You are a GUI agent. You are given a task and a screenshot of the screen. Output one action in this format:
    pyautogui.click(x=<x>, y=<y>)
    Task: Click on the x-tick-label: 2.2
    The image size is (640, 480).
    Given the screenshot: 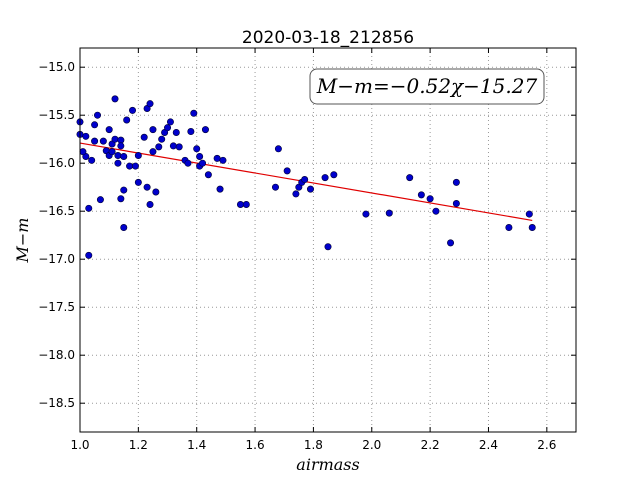 What is the action you would take?
    pyautogui.click(x=430, y=445)
    